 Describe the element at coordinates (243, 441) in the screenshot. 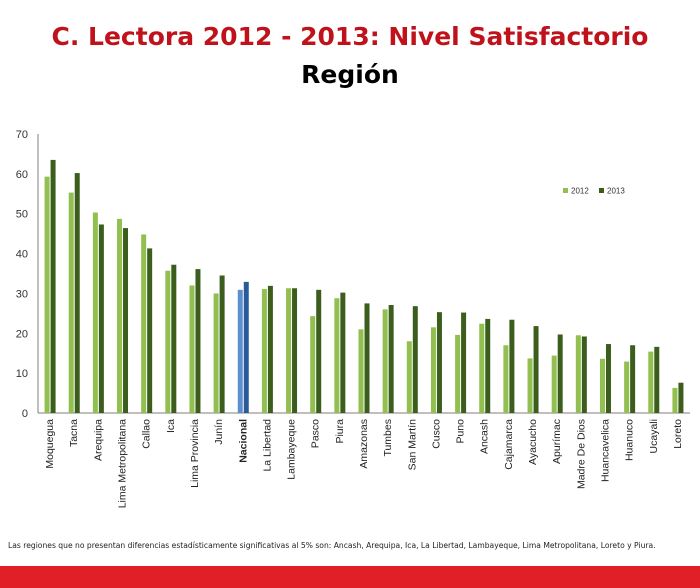

I see `x-tick-label: Nacional` at that location.